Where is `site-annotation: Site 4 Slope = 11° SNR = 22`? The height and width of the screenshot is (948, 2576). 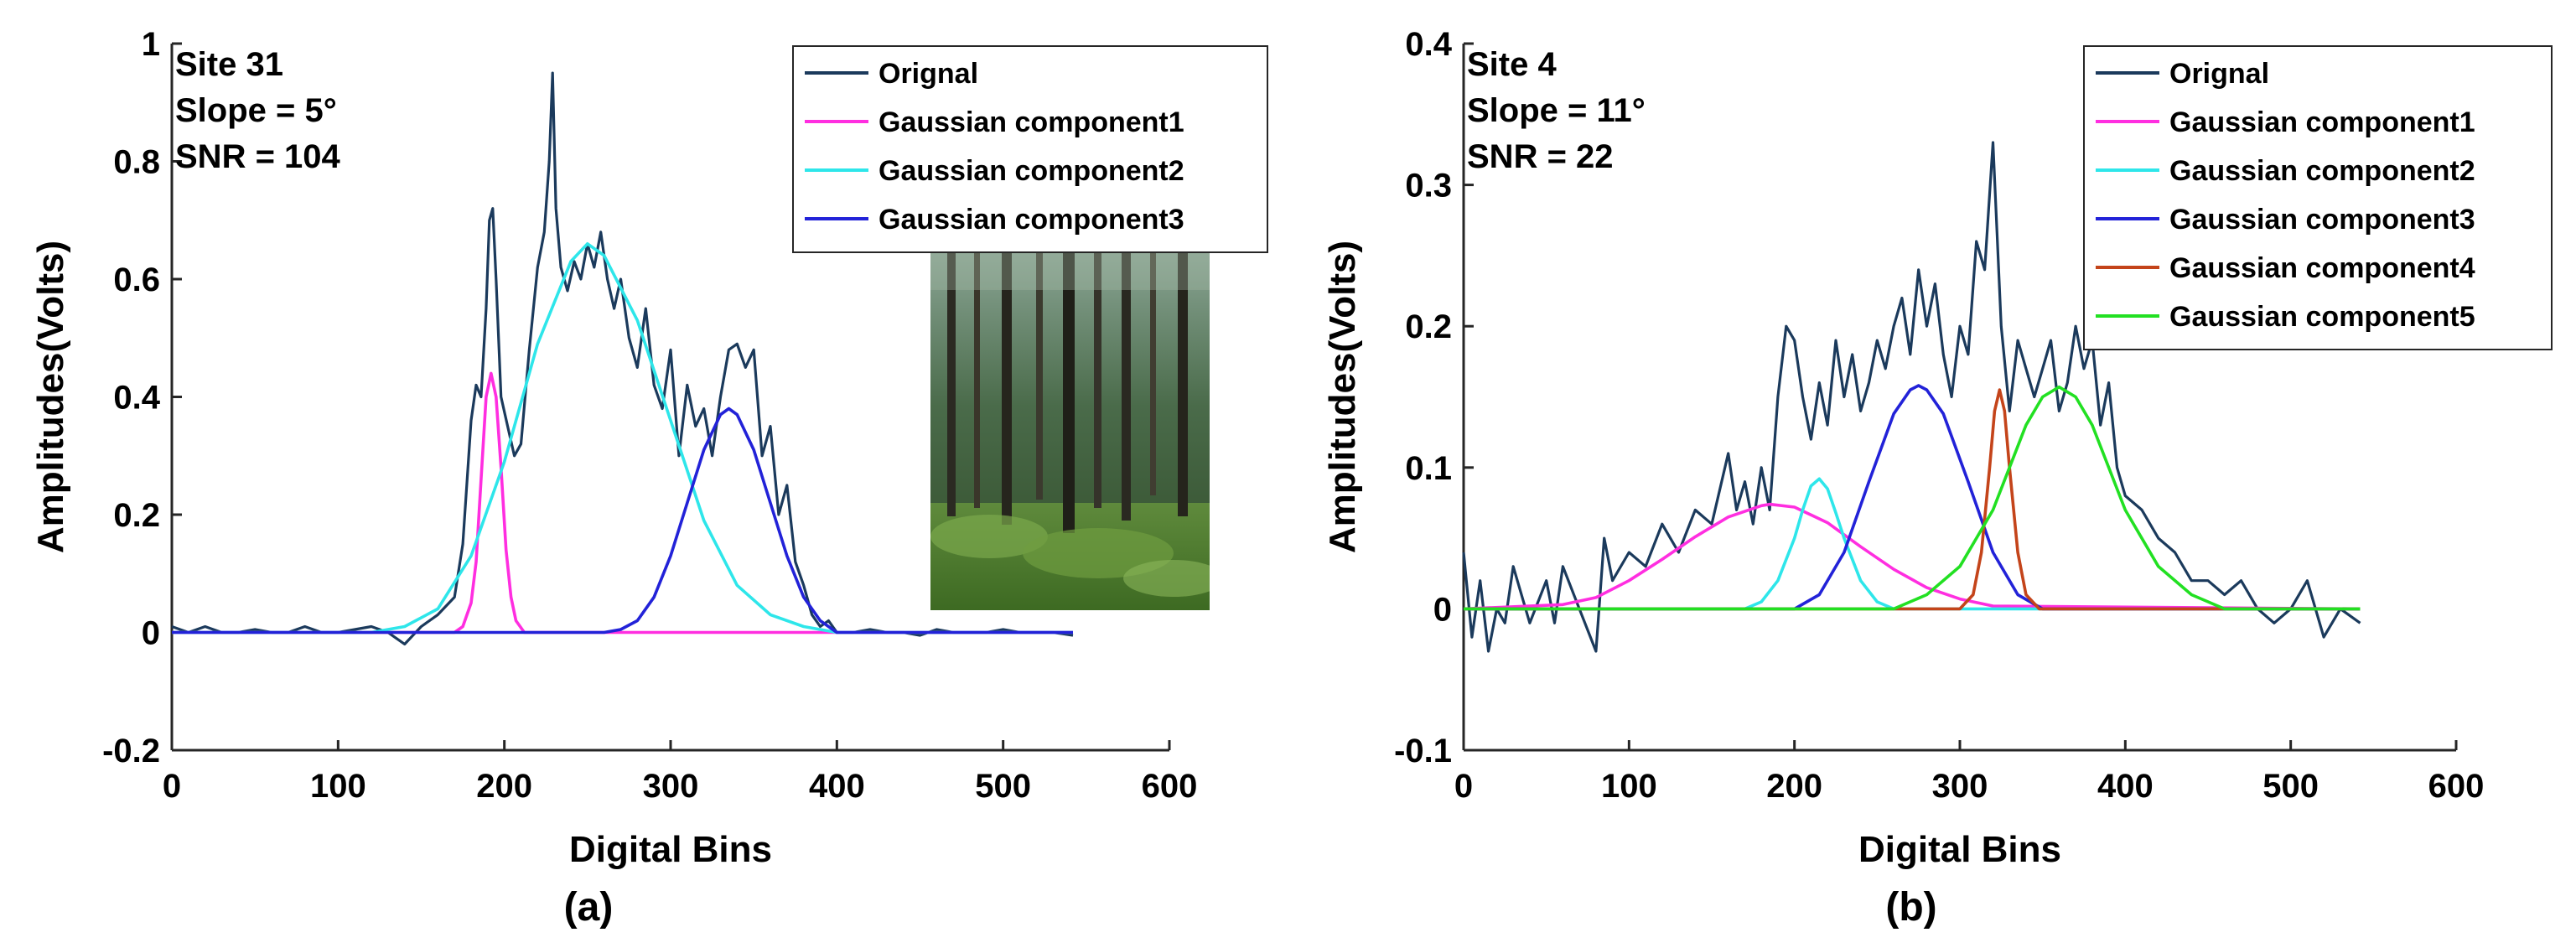
site-annotation: Site 4 Slope = 11° SNR = 22 is located at coordinates (1556, 110).